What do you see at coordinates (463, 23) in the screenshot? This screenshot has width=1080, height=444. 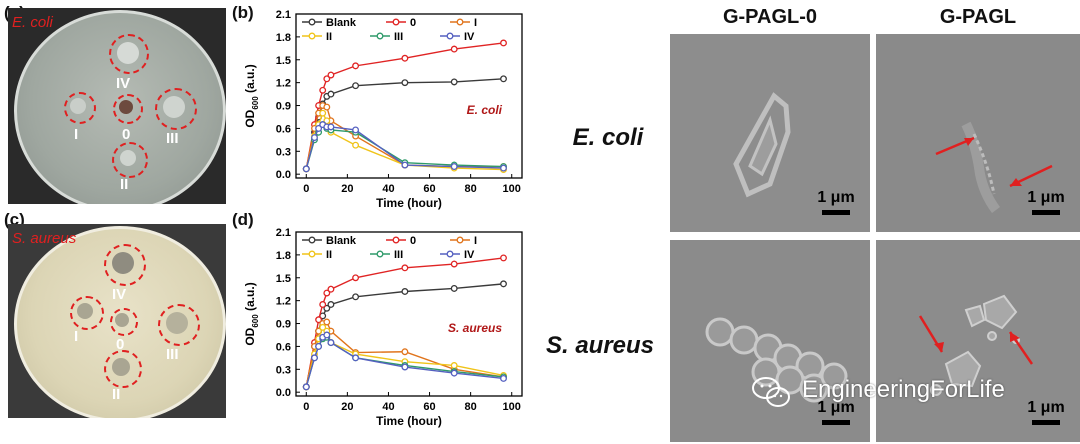 I see `legend-entry: I` at bounding box center [463, 23].